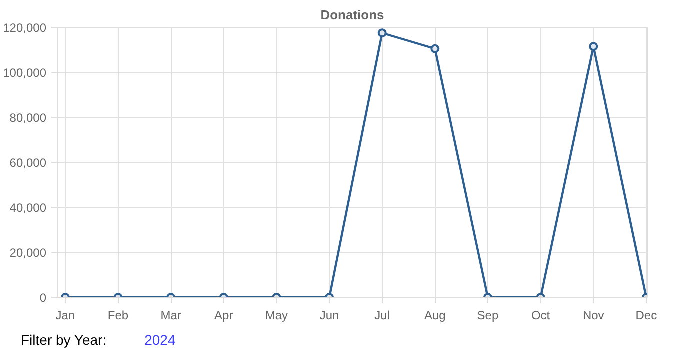 This screenshot has height=358, width=675. What do you see at coordinates (593, 315) in the screenshot?
I see `x-tick-label: Nov` at bounding box center [593, 315].